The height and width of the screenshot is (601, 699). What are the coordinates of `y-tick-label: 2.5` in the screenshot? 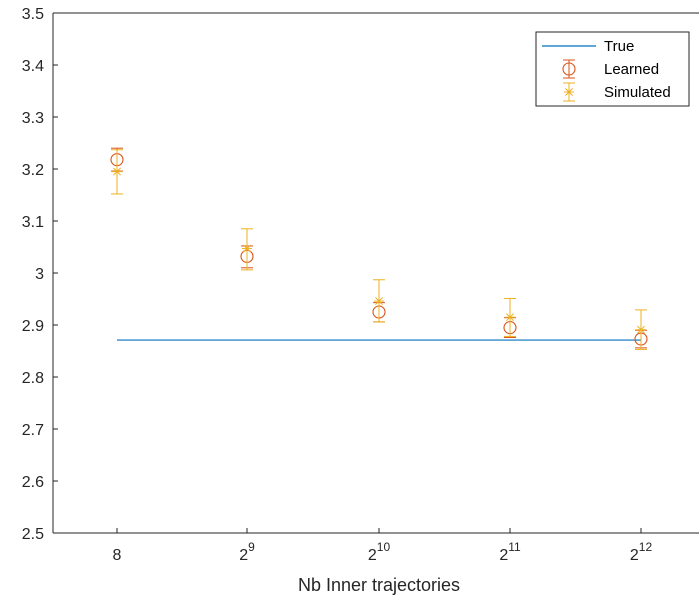 It's located at (33, 534).